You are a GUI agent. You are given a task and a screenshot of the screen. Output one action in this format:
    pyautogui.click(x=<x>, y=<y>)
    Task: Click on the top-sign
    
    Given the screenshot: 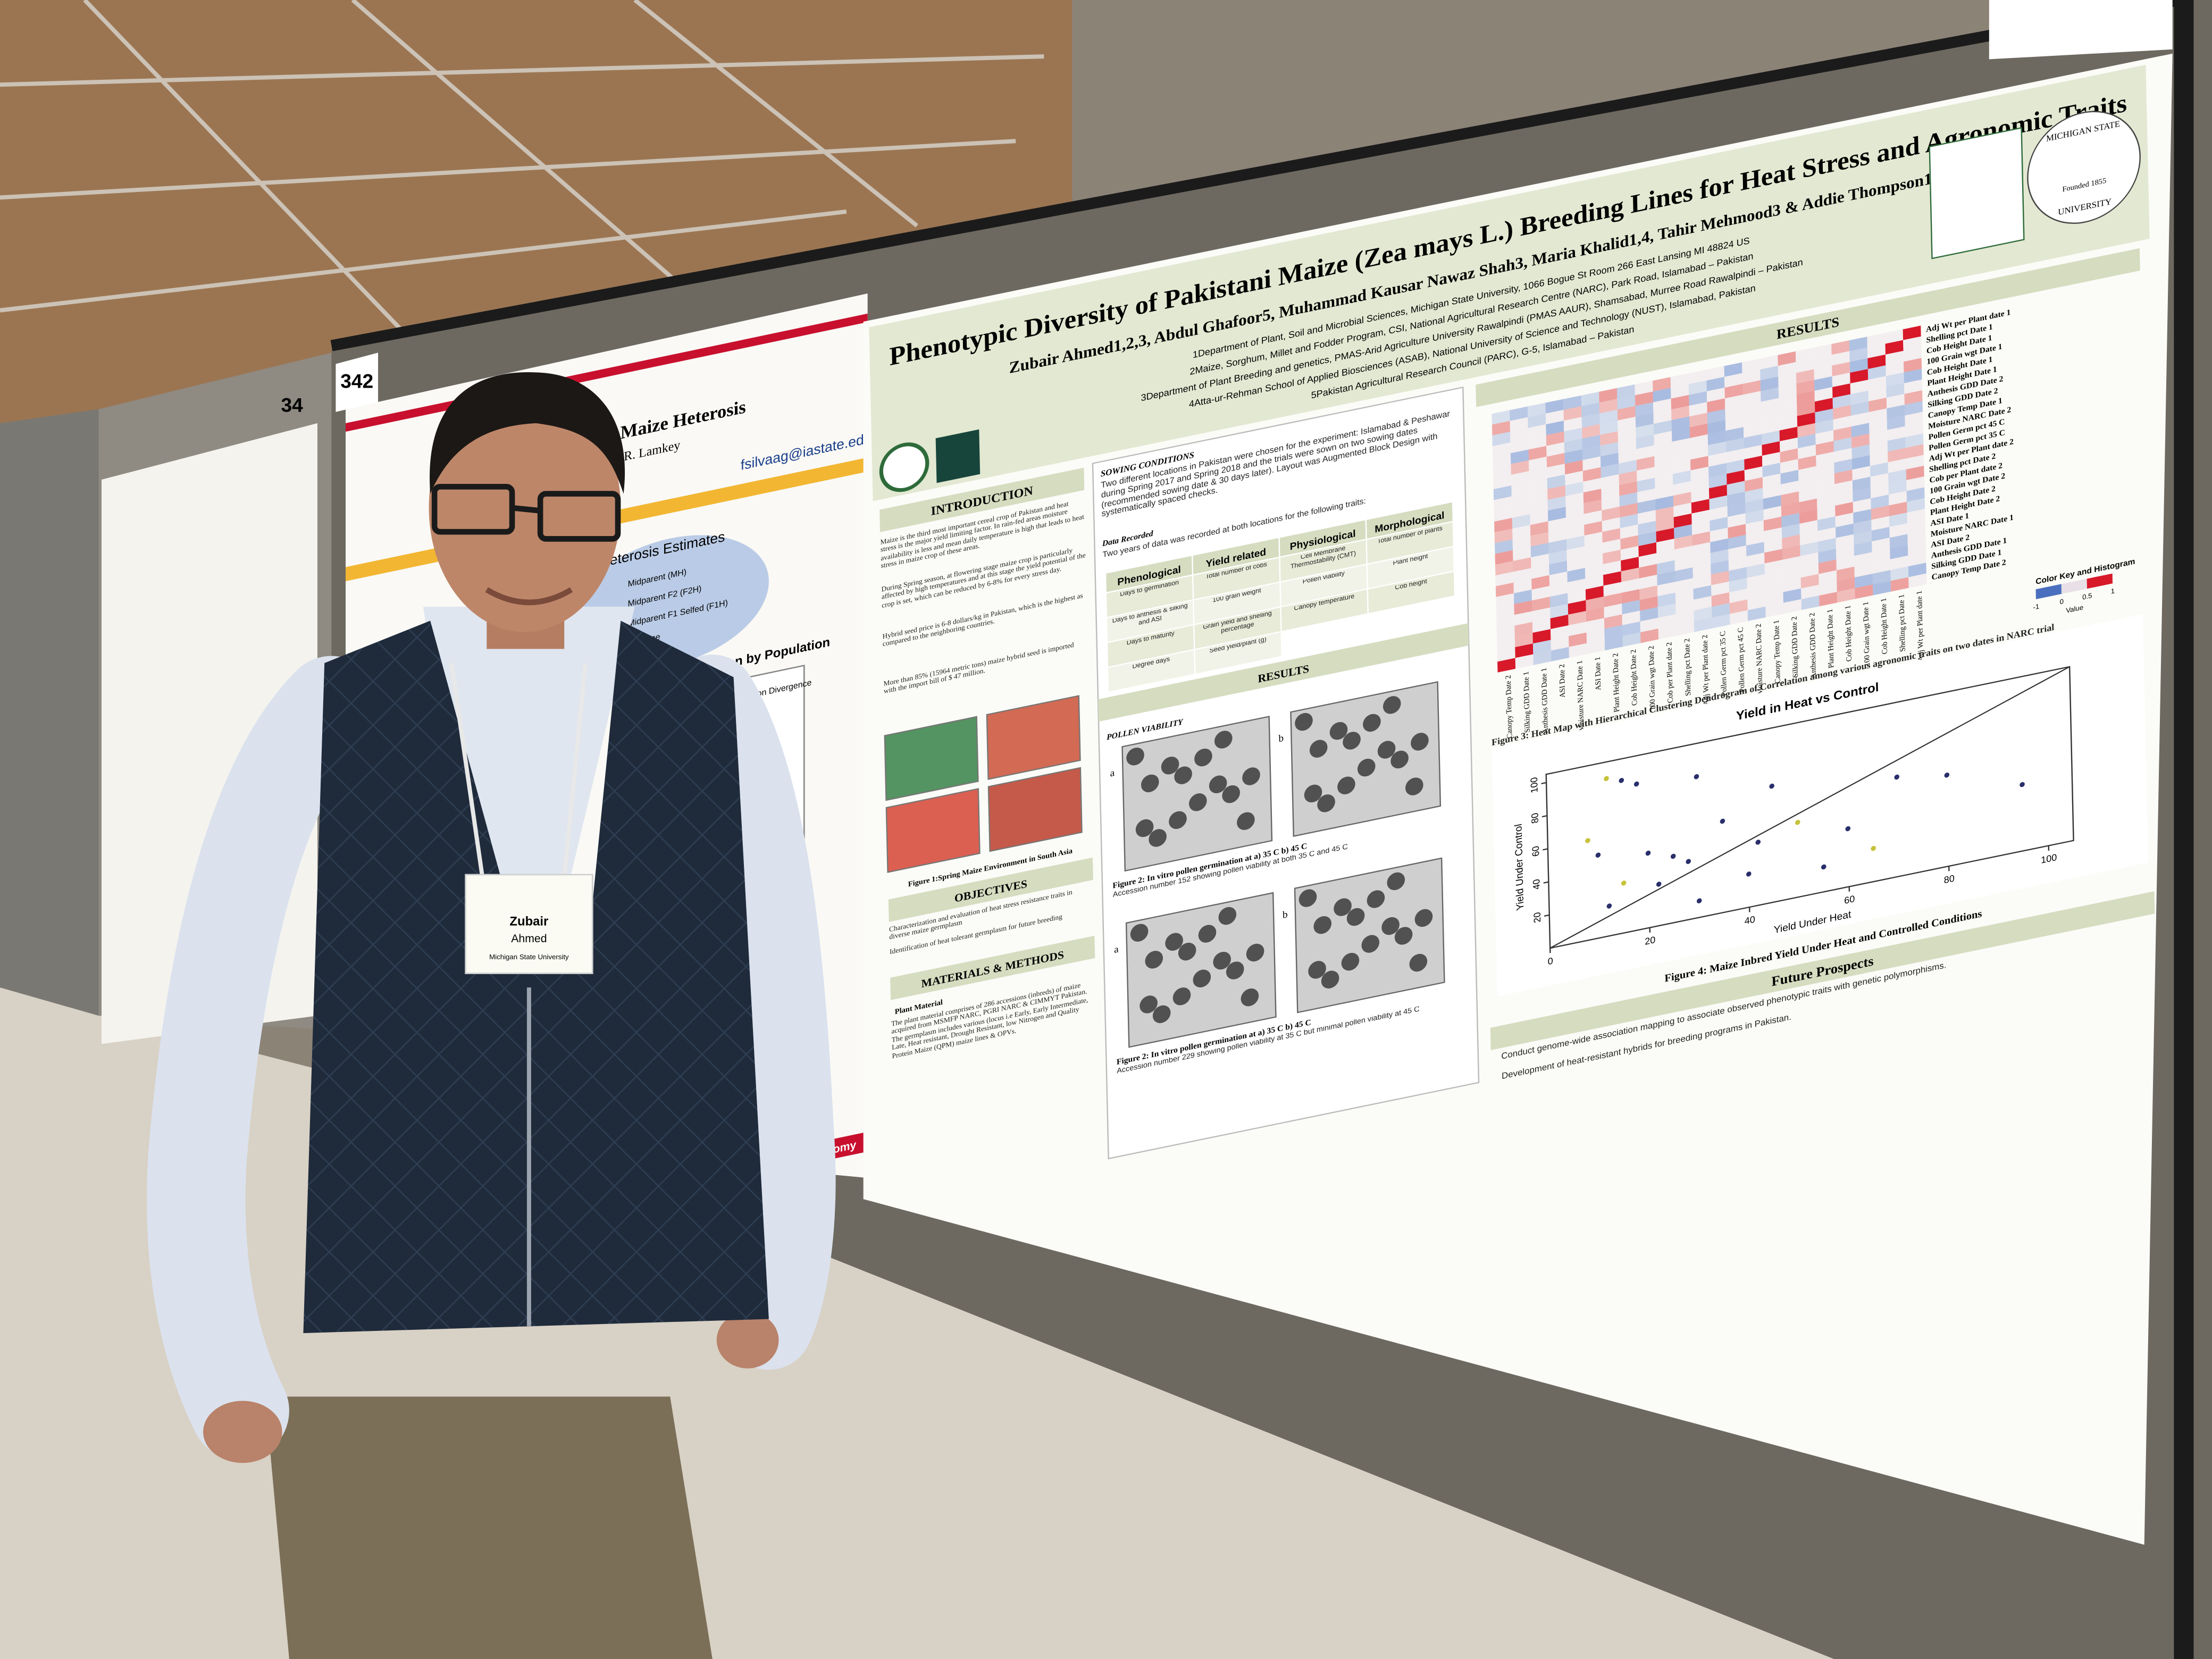 What is the action you would take?
    pyautogui.click(x=2081, y=30)
    